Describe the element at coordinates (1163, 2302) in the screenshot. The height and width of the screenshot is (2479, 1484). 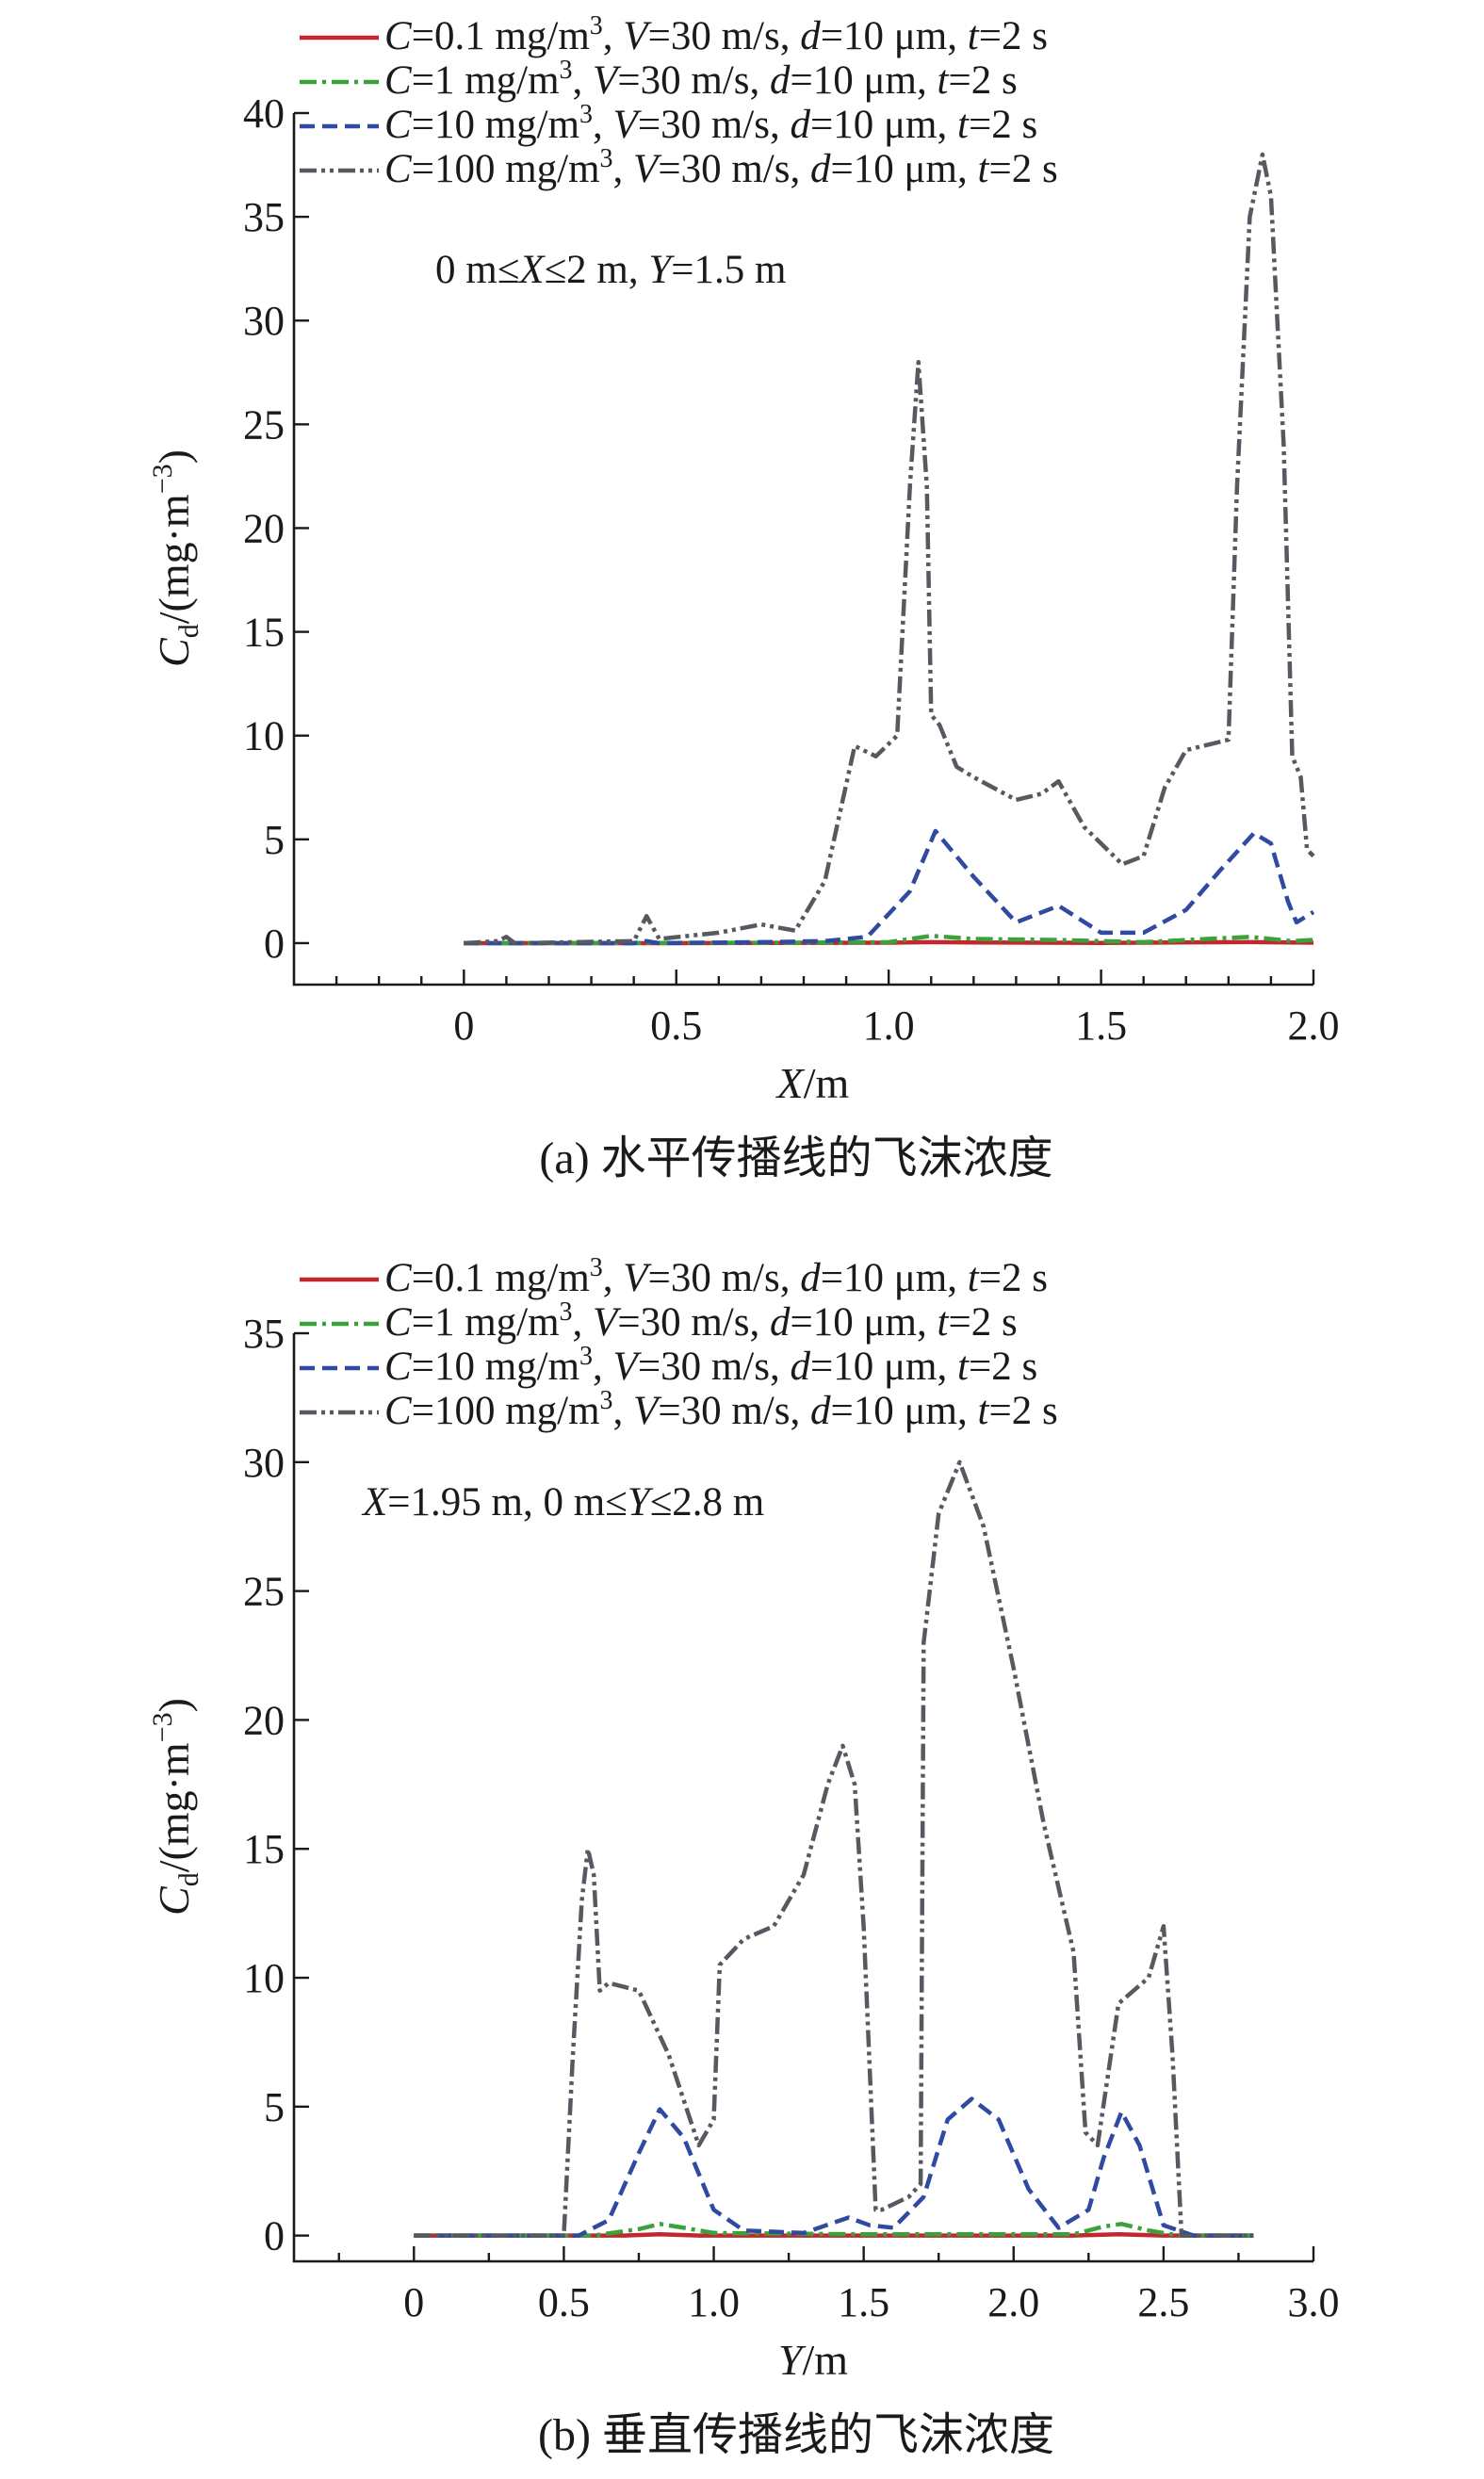
I see `x-tick-label: 2.5` at that location.